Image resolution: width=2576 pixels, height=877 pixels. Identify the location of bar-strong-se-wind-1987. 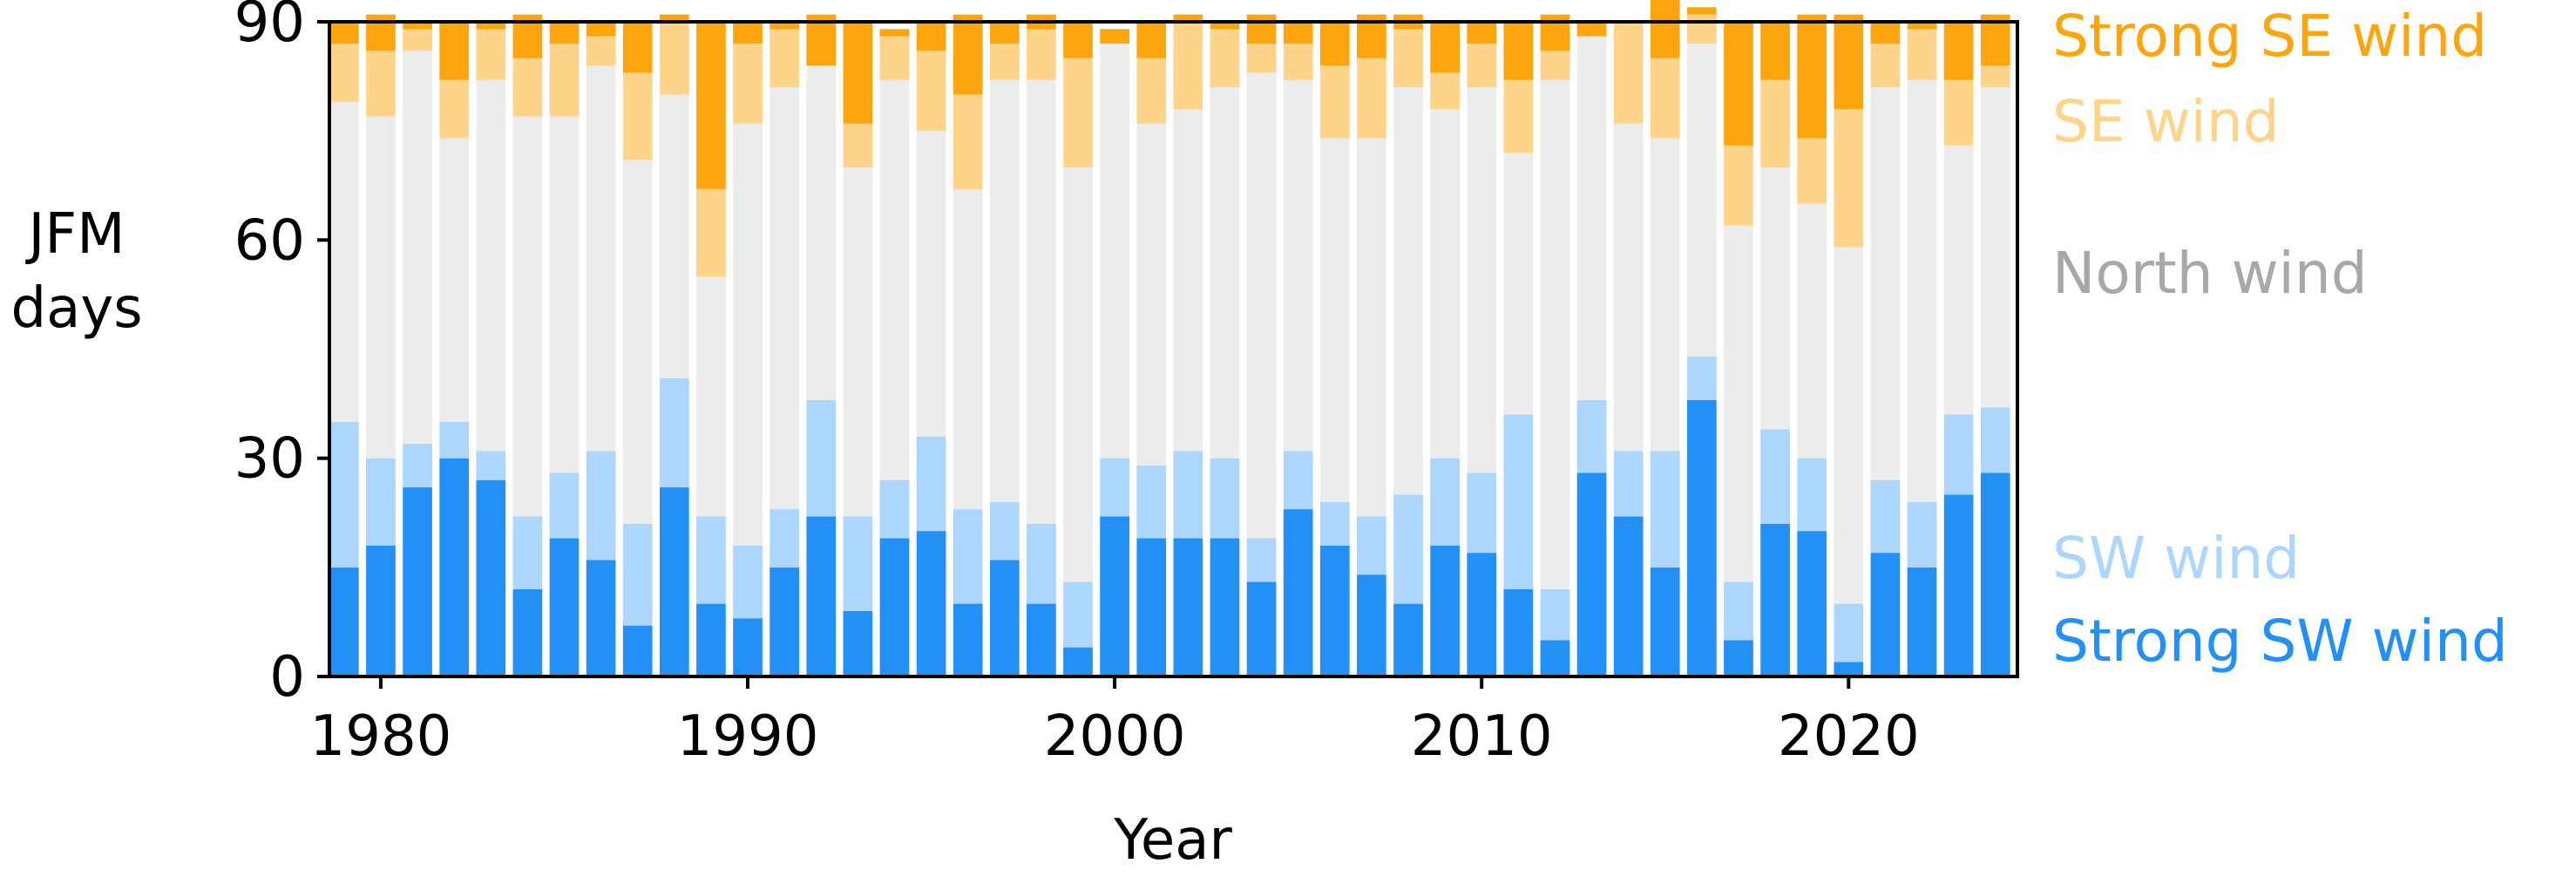
(638, 47).